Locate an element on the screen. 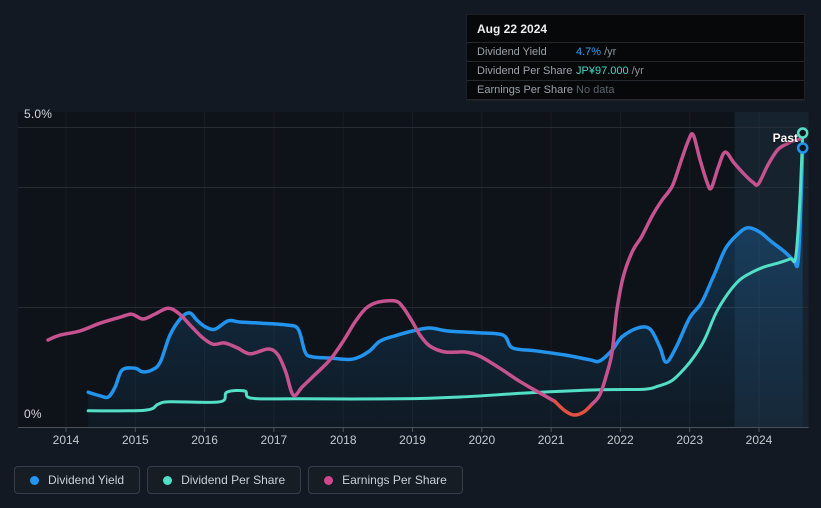  tooltip-row-value: JP¥97.000 is located at coordinates (602, 71).